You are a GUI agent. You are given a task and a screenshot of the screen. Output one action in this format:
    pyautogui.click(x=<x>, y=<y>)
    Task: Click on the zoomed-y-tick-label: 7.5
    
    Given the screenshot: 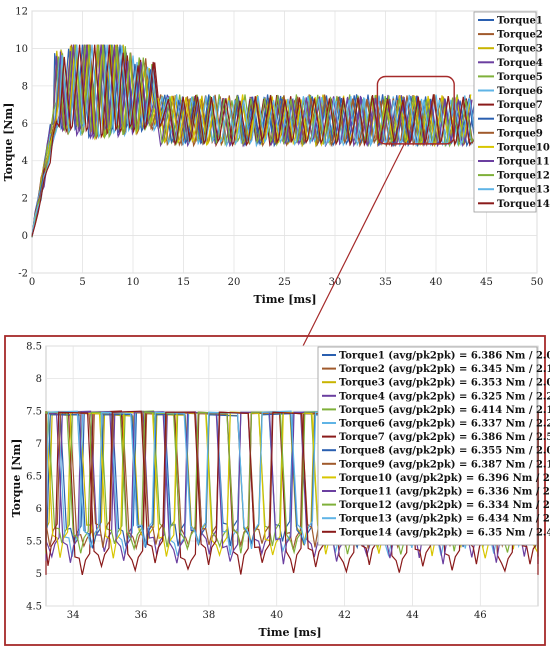 What is the action you would take?
    pyautogui.click(x=34, y=412)
    